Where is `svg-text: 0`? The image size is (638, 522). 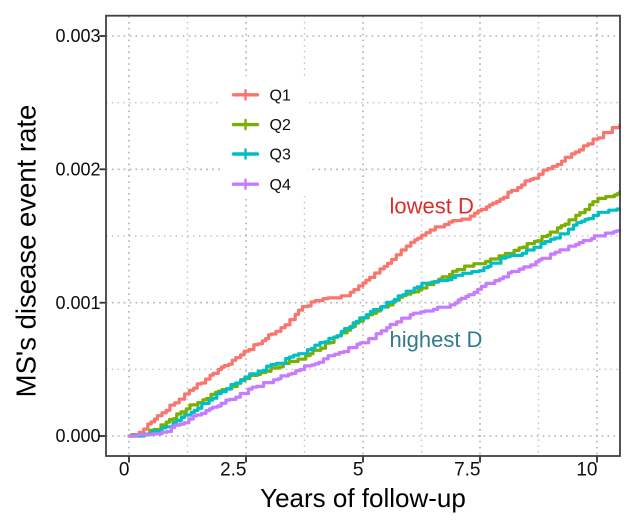
svg-text: 0 is located at coordinates (124, 469).